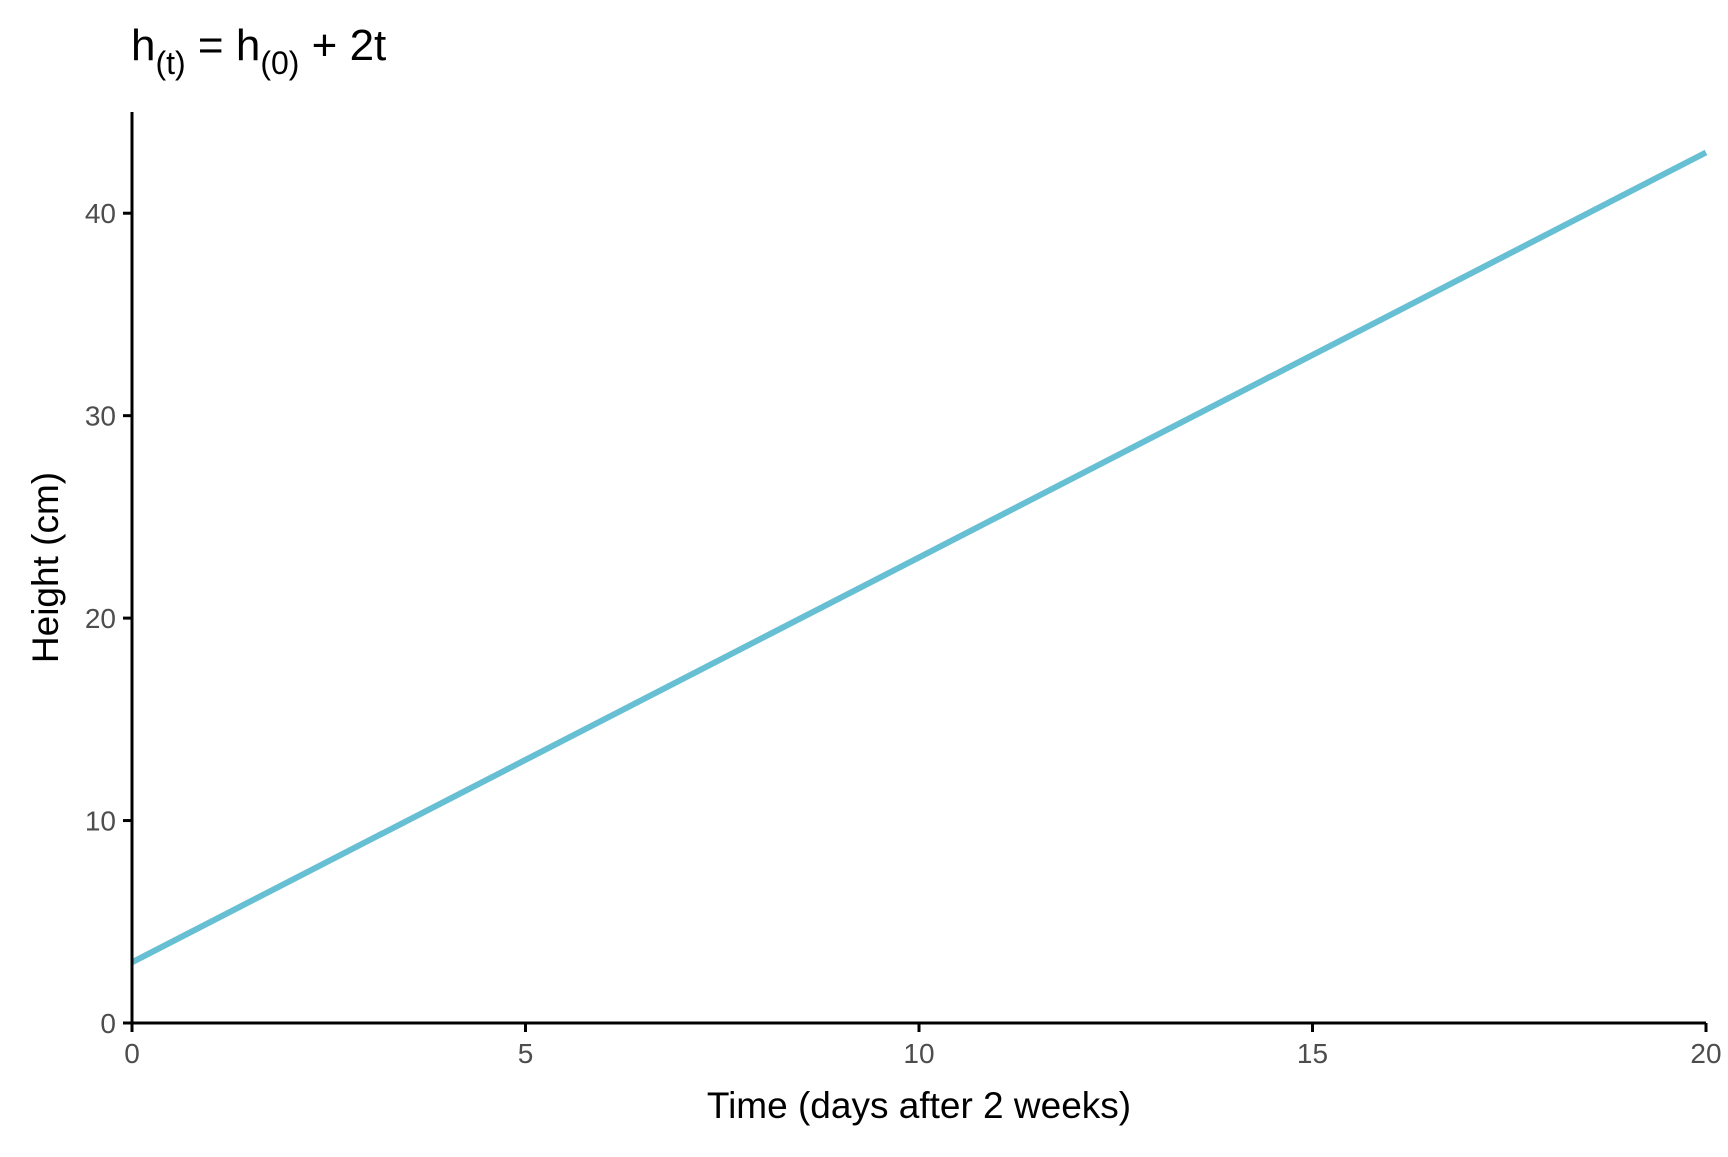 The width and height of the screenshot is (1728, 1157). I want to click on chart-title-subscript-t: (t), so click(170, 63).